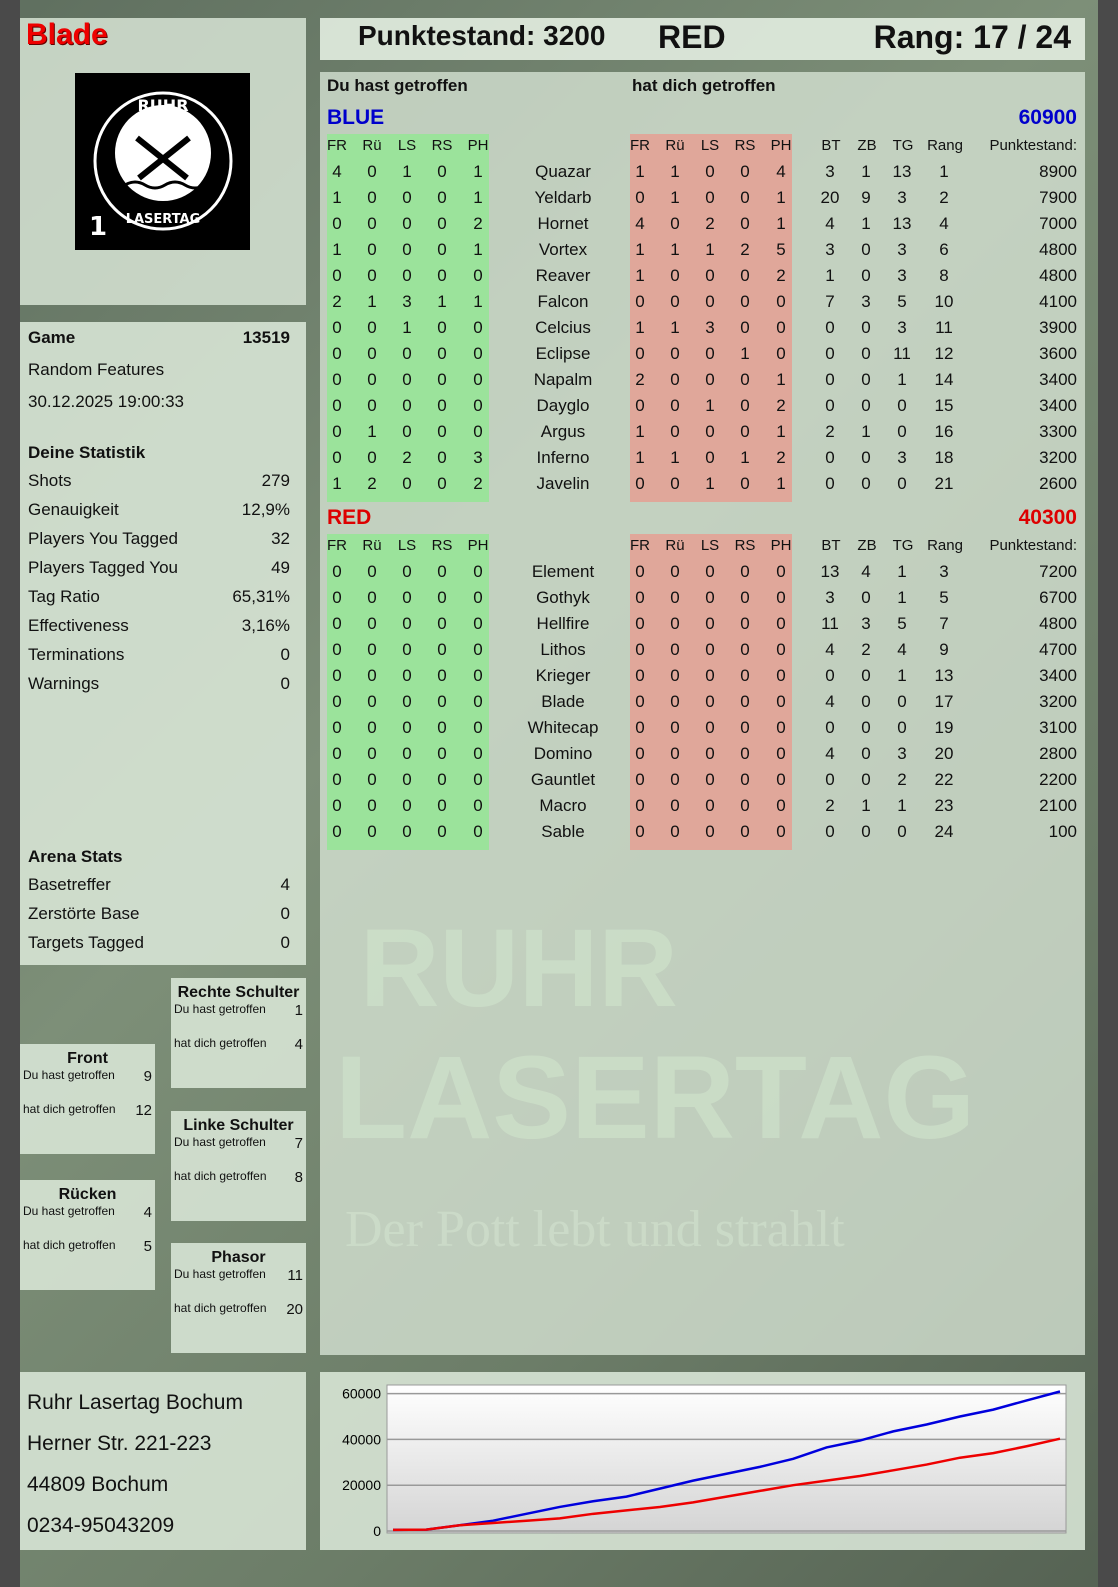 The width and height of the screenshot is (1118, 1587). I want to click on you-hit-cell: 3, so click(478, 457).